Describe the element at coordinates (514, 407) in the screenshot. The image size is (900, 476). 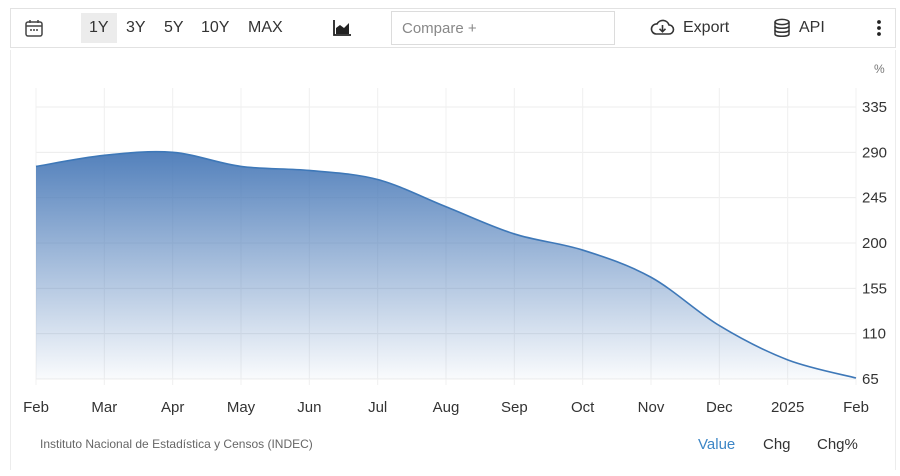
I see `x-tick-label: Sep` at that location.